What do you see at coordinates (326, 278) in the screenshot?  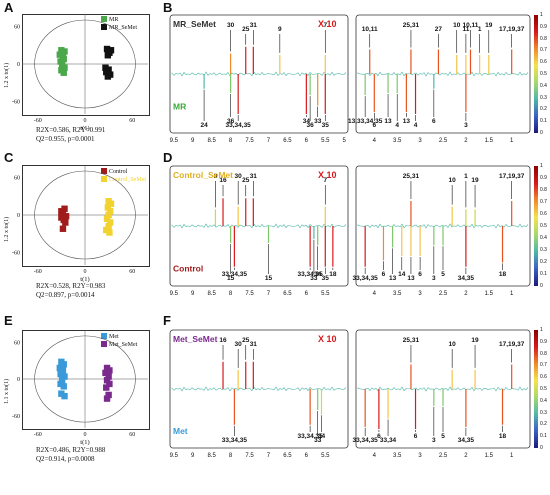 I see `peak-label: 35` at bounding box center [326, 278].